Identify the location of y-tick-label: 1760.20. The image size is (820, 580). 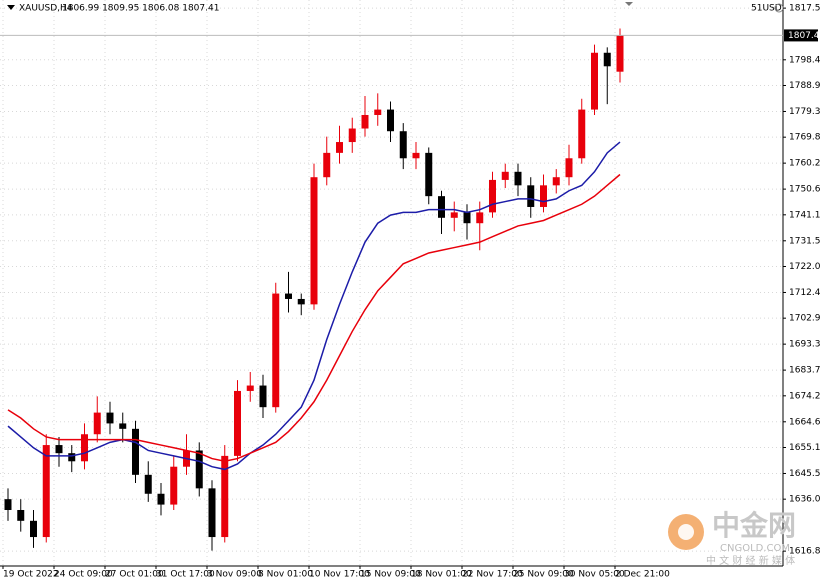
(804, 164).